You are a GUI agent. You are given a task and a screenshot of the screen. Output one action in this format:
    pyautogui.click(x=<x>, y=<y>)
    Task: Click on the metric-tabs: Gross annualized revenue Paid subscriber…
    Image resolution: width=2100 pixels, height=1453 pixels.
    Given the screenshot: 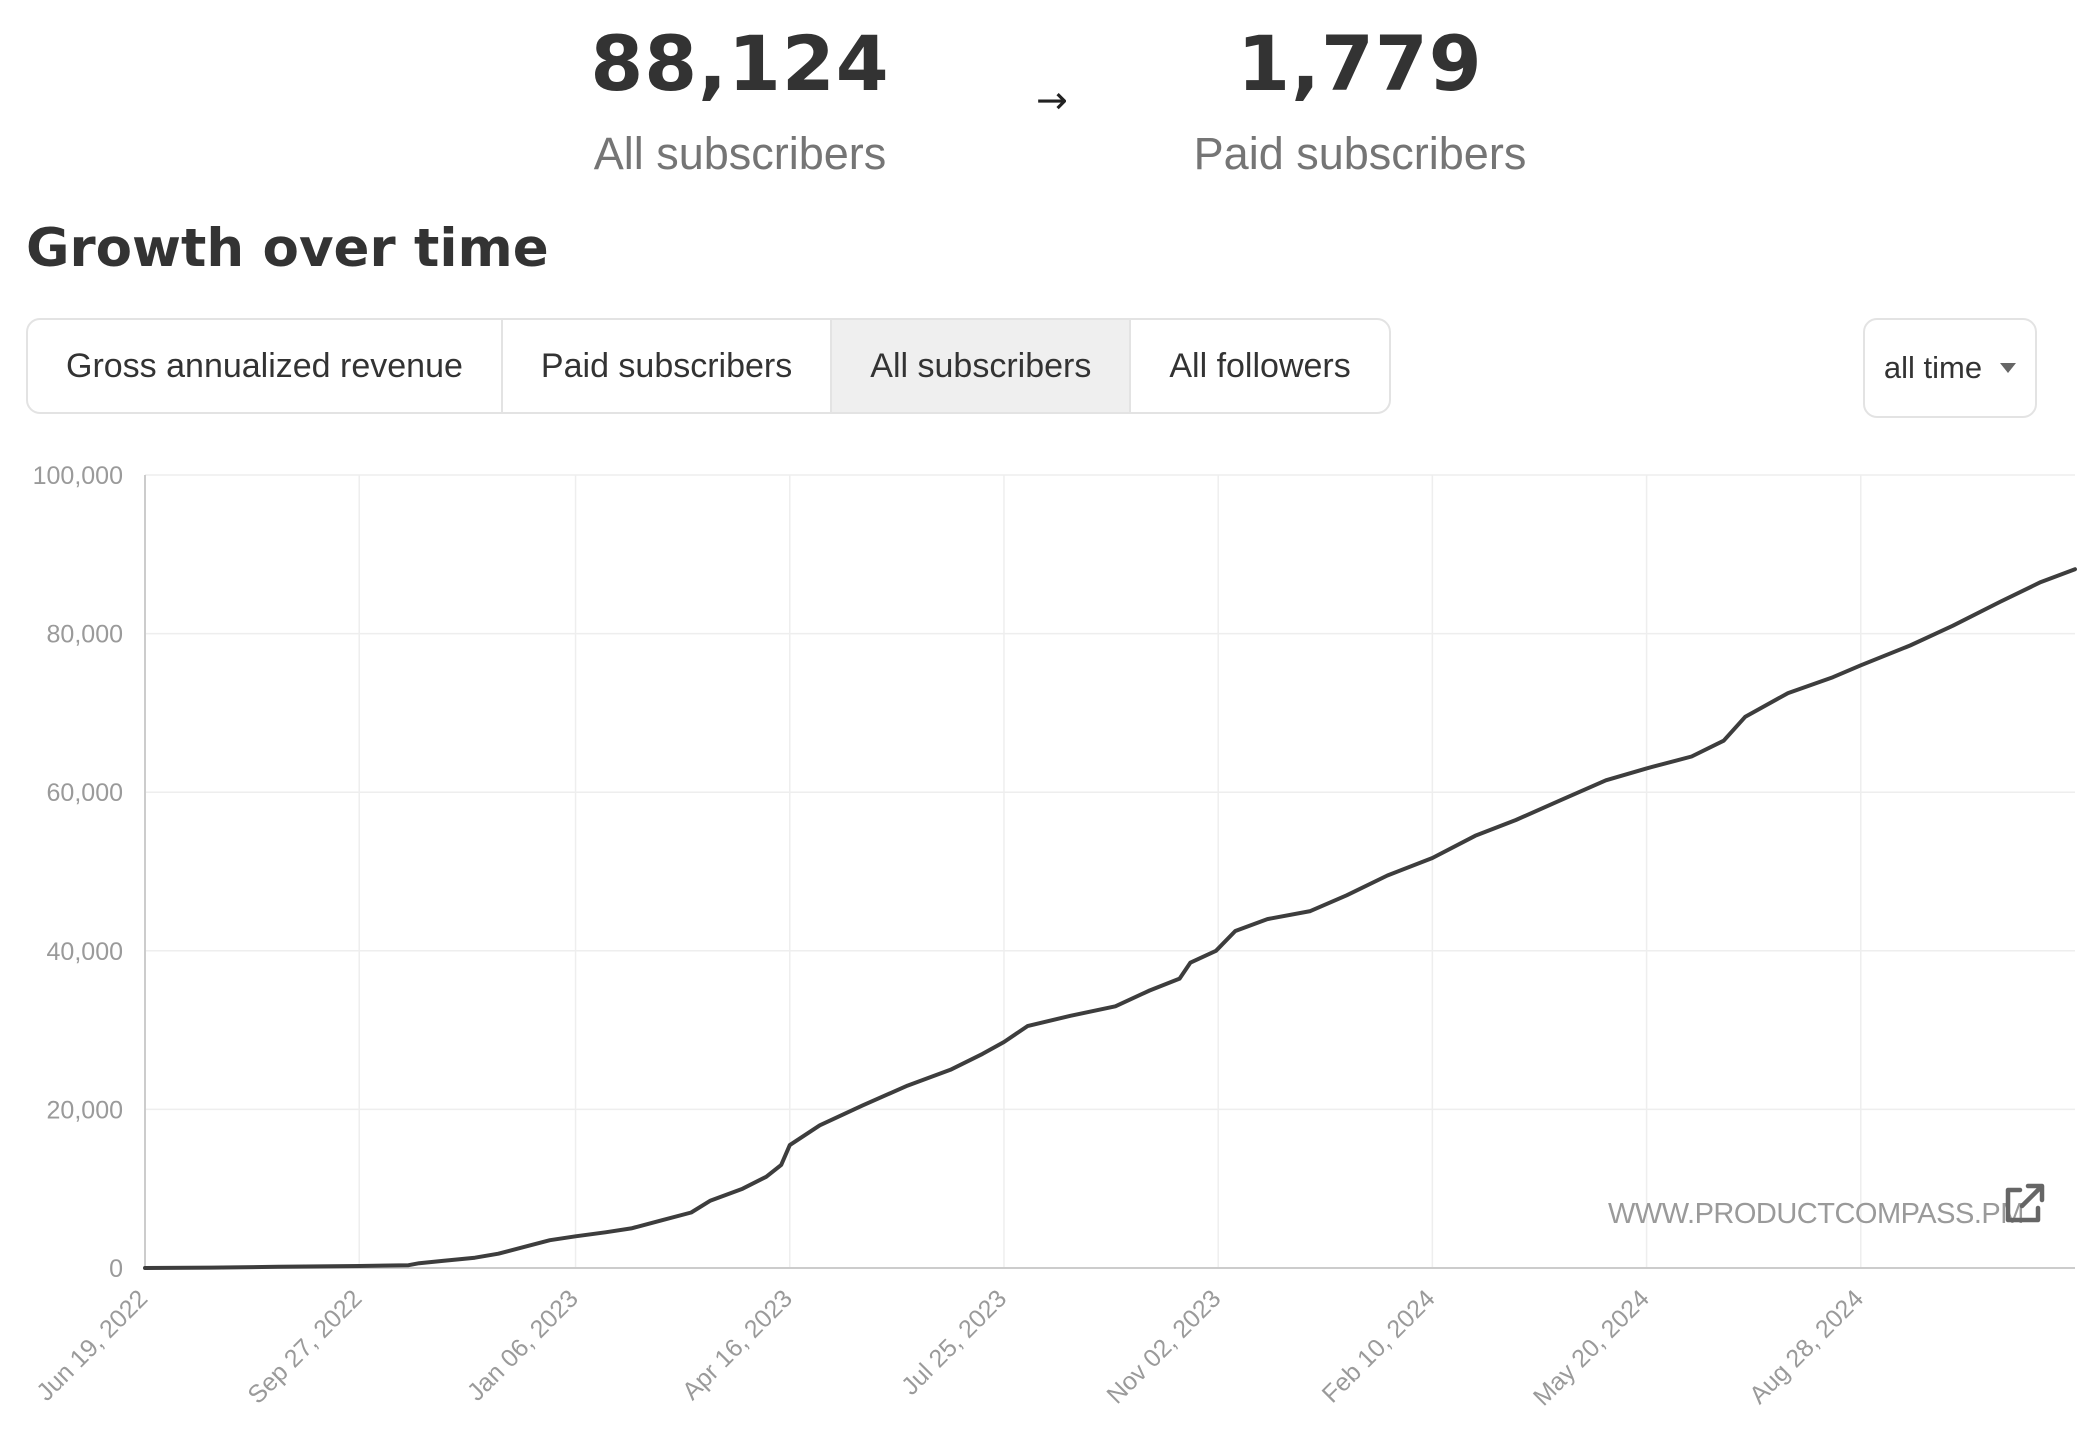 What is the action you would take?
    pyautogui.click(x=708, y=366)
    